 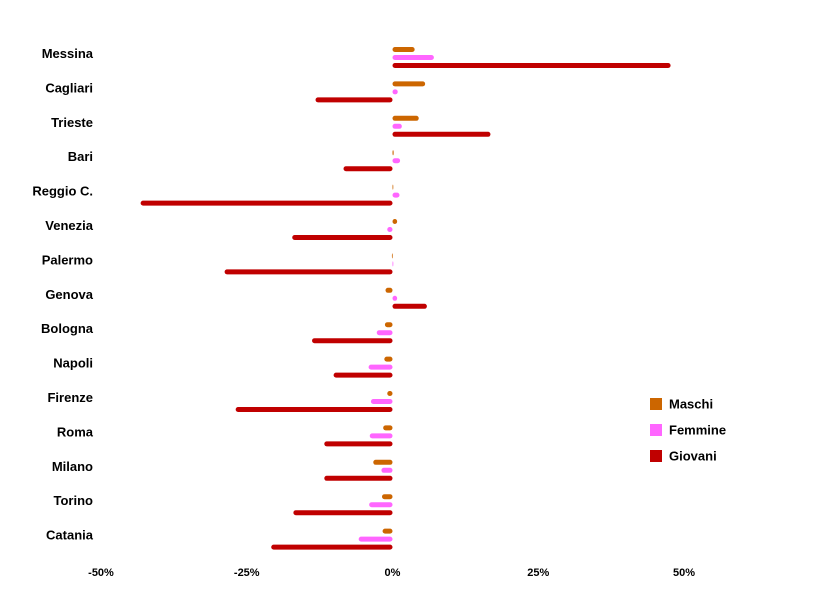 I want to click on bar-giovani-cagliari, so click(x=354, y=100).